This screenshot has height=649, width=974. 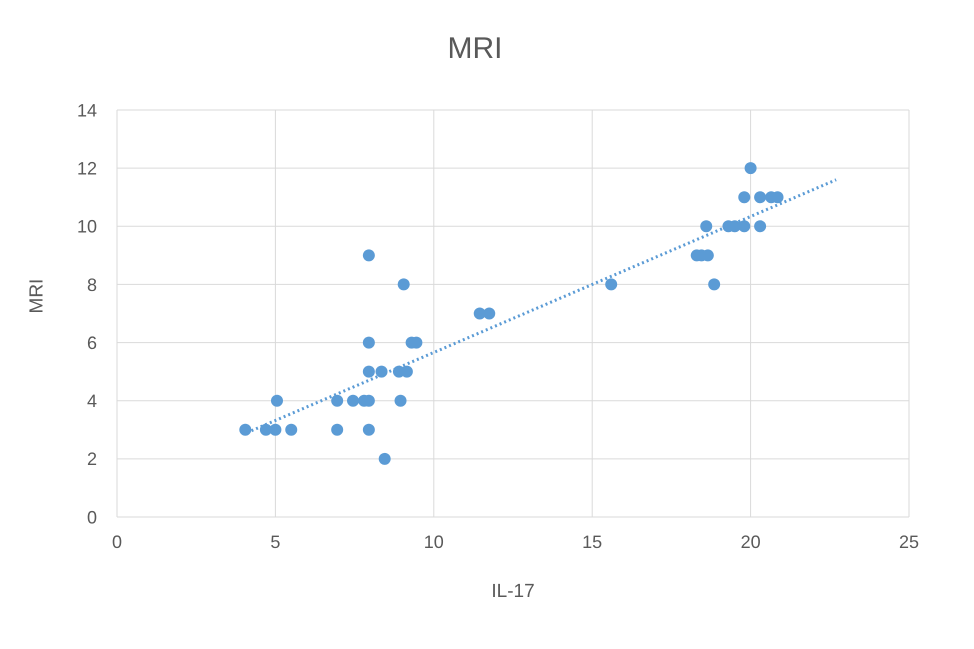 What do you see at coordinates (434, 542) in the screenshot?
I see `x-tick-label: 10` at bounding box center [434, 542].